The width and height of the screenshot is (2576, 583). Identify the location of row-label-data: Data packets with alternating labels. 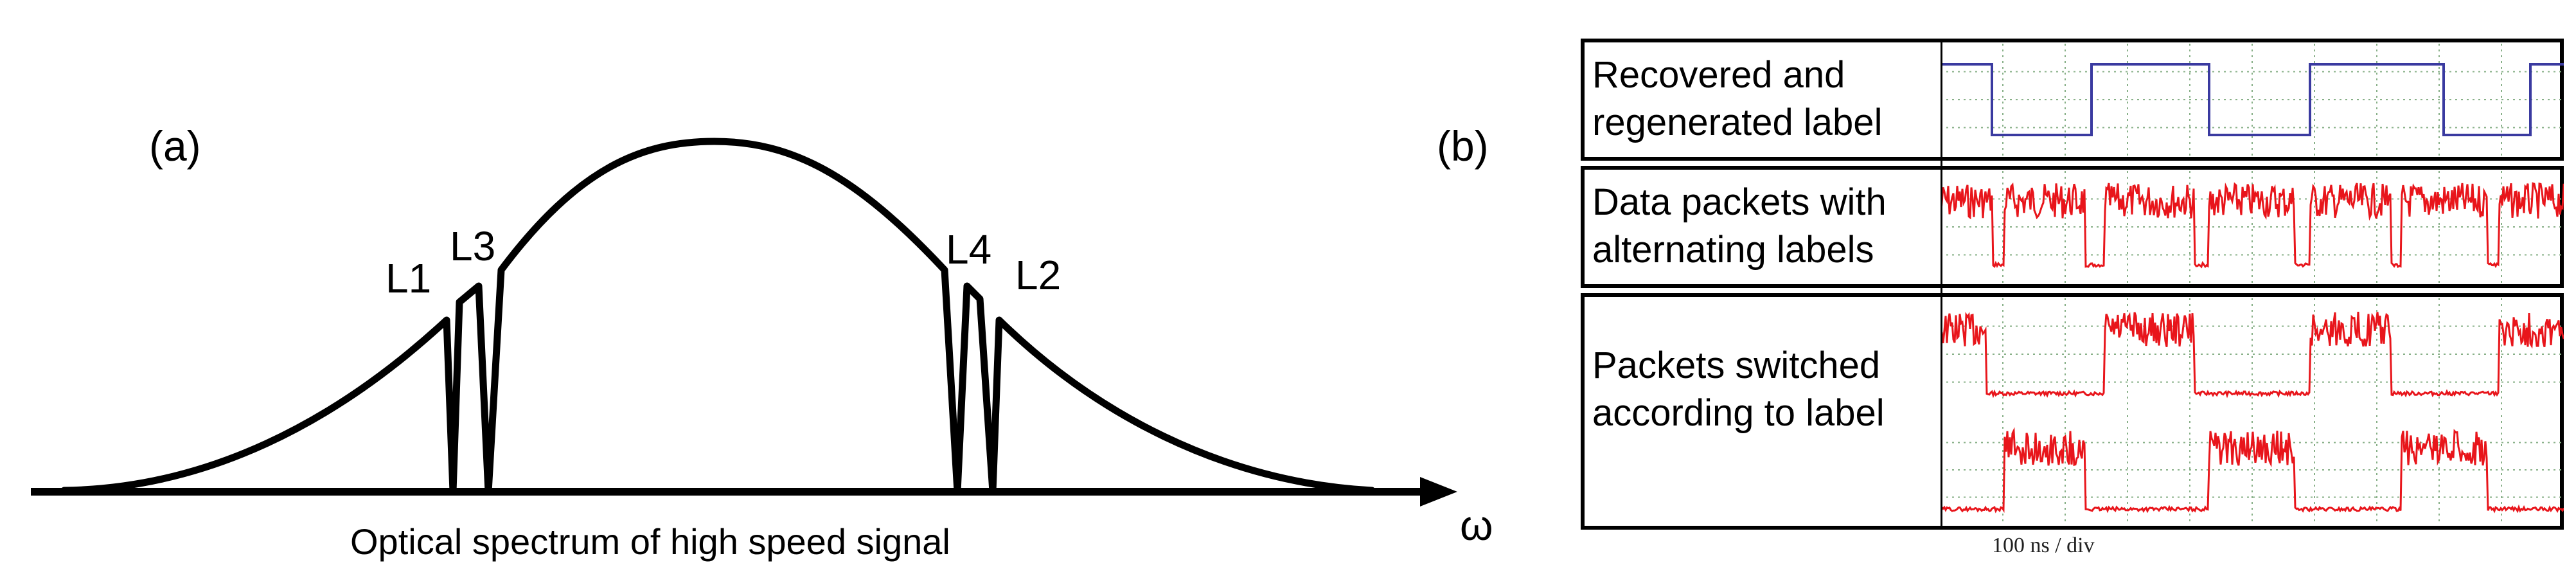
(1739, 226).